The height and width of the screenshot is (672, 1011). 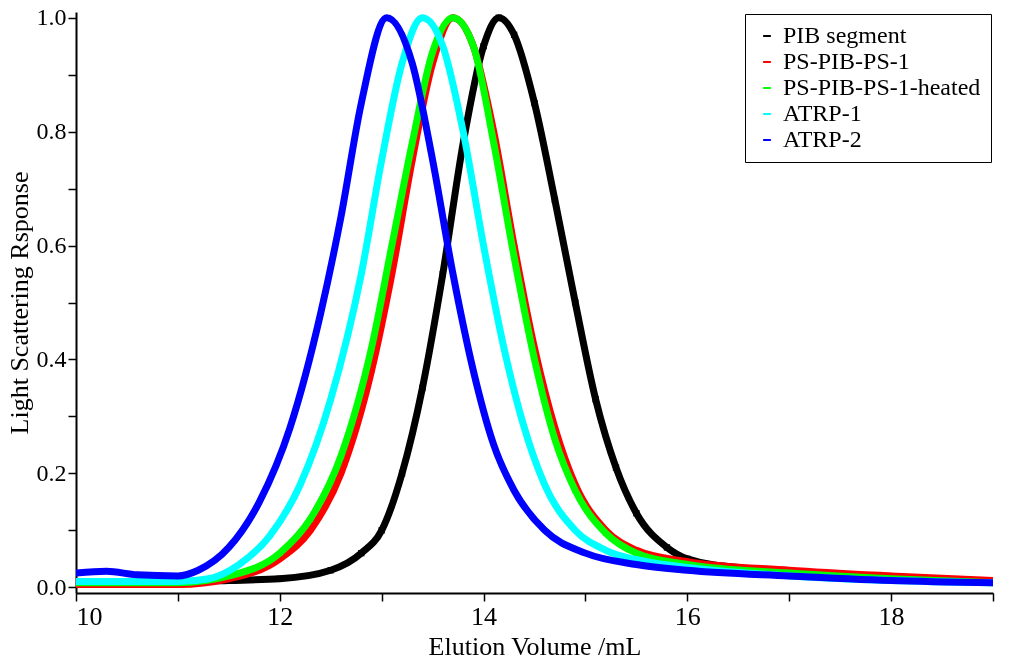 I want to click on x-tick-label: 16, so click(x=687, y=616).